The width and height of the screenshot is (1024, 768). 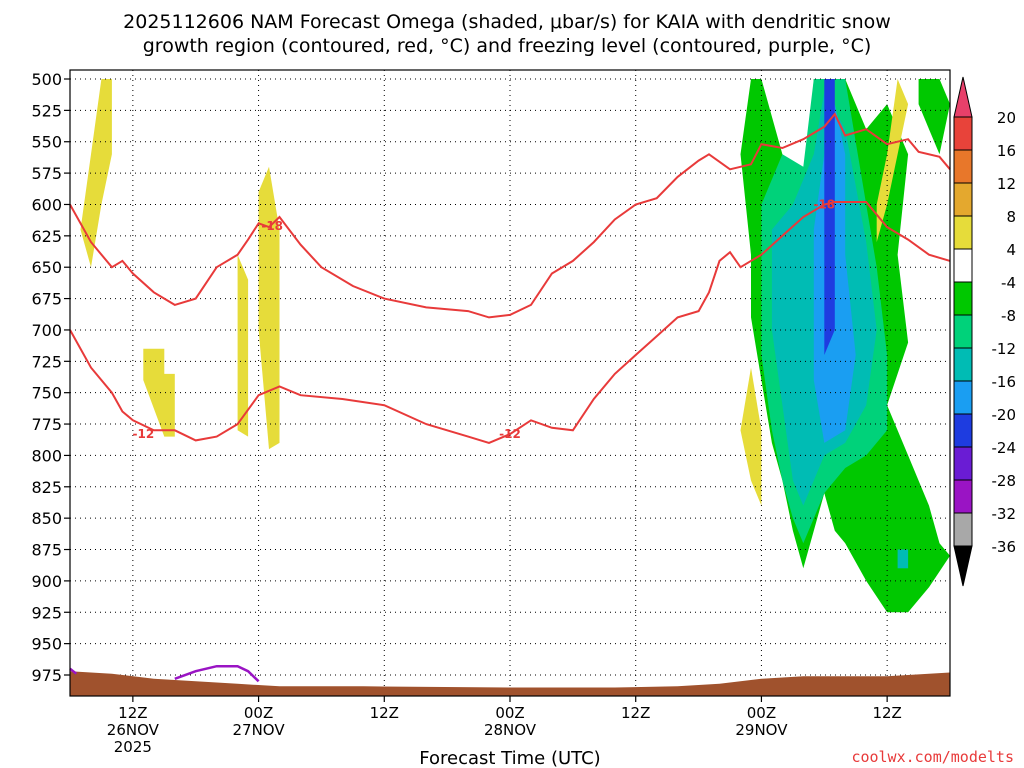 I want to click on colorbar-label: 4, so click(x=1011, y=250).